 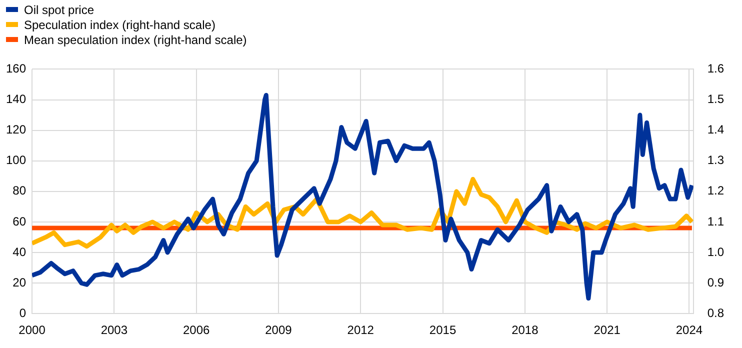 I want to click on x-tick-label: 2000, so click(x=32, y=330).